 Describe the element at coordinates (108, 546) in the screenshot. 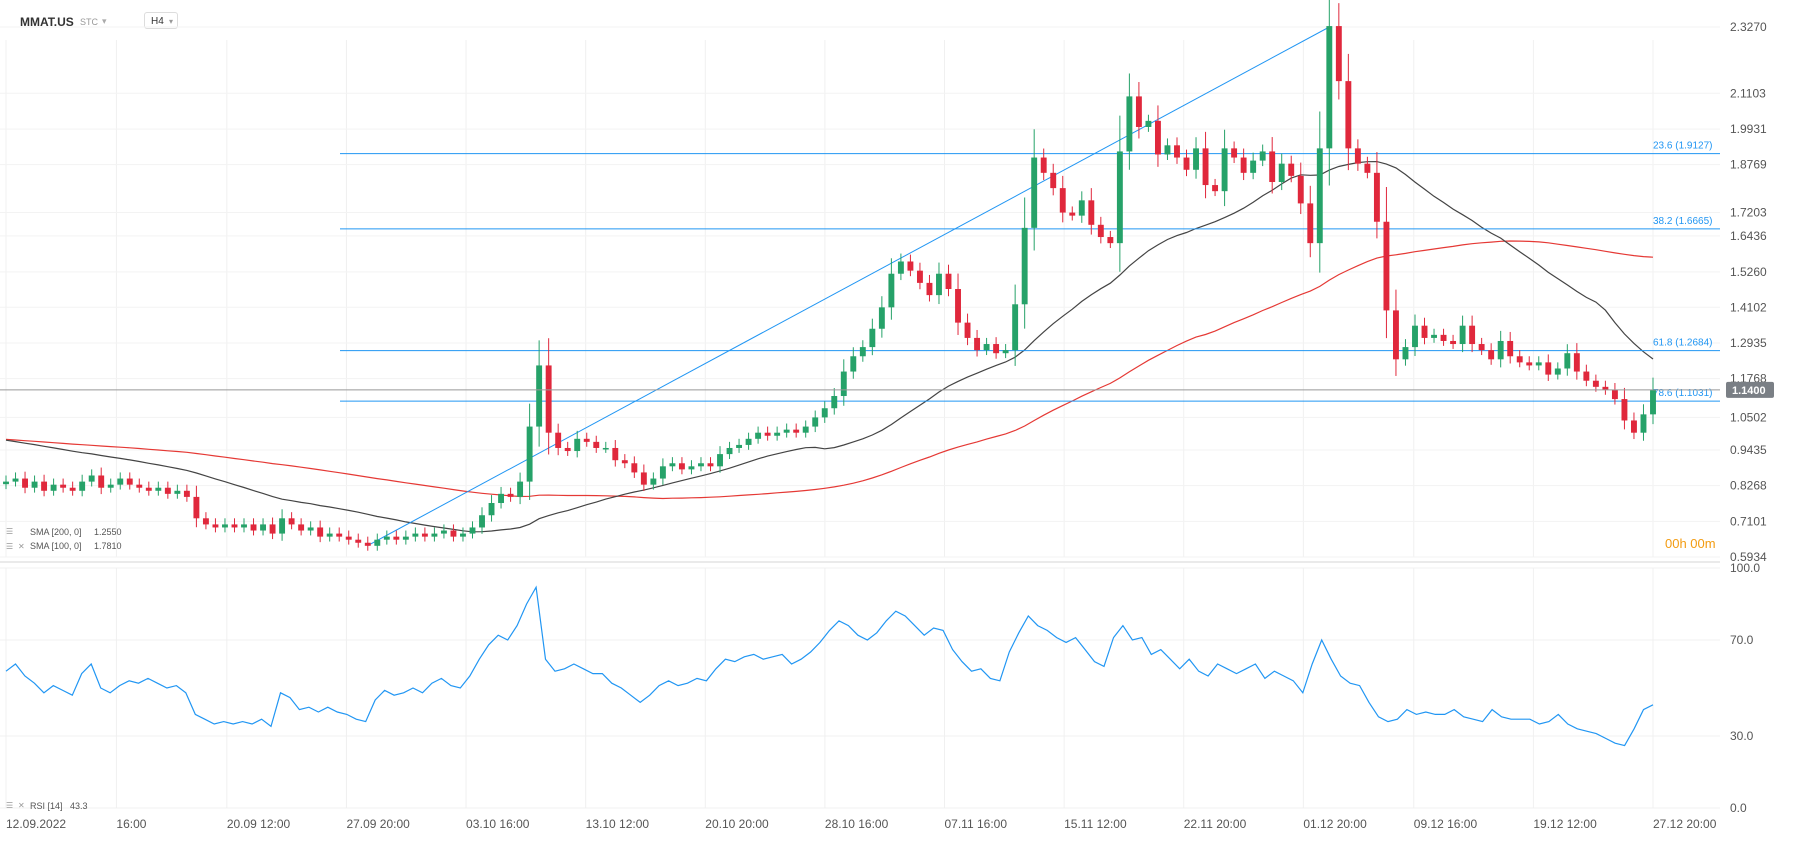

I see `sma-100-value: 1.7810` at that location.